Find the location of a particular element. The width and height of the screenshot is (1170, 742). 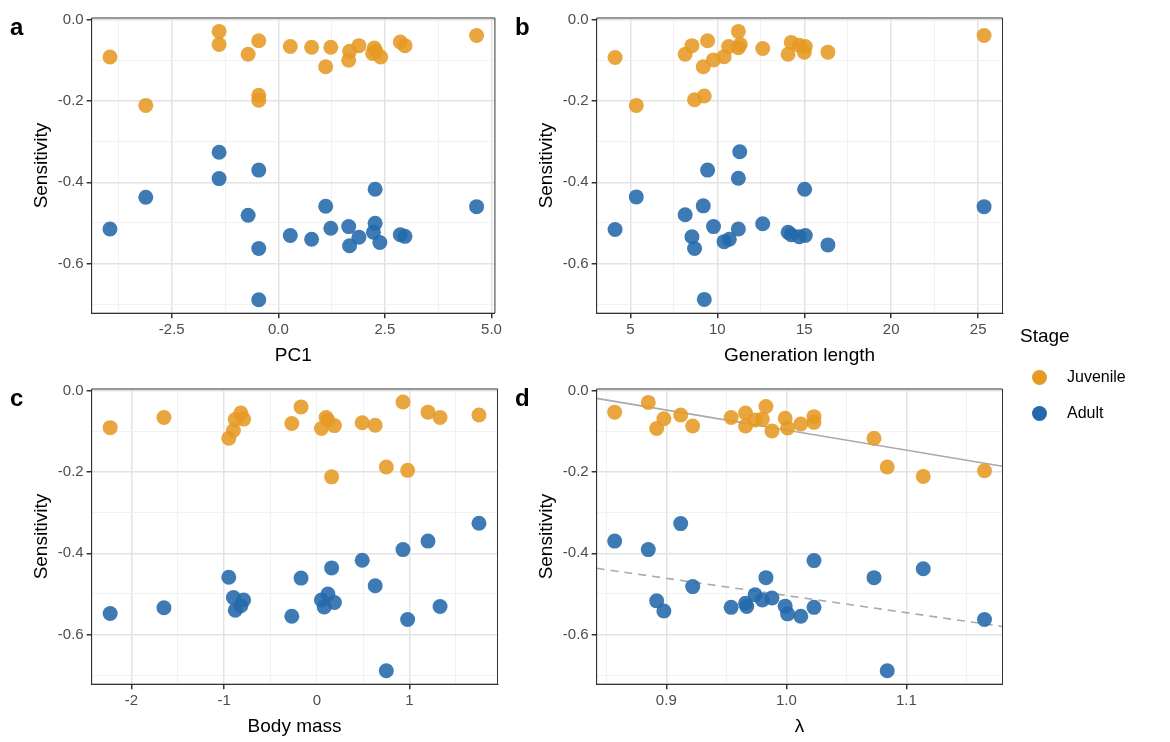

x-tick-label: 25 is located at coordinates (978, 329).